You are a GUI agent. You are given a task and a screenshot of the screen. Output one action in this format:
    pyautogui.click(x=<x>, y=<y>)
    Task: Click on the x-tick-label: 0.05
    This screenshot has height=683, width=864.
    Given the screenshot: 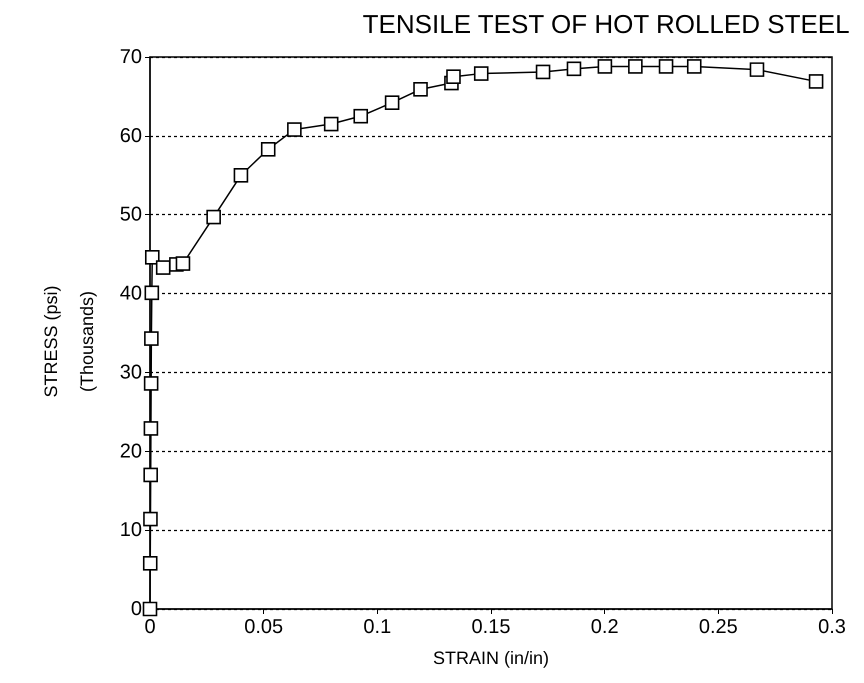 What is the action you would take?
    pyautogui.click(x=264, y=627)
    